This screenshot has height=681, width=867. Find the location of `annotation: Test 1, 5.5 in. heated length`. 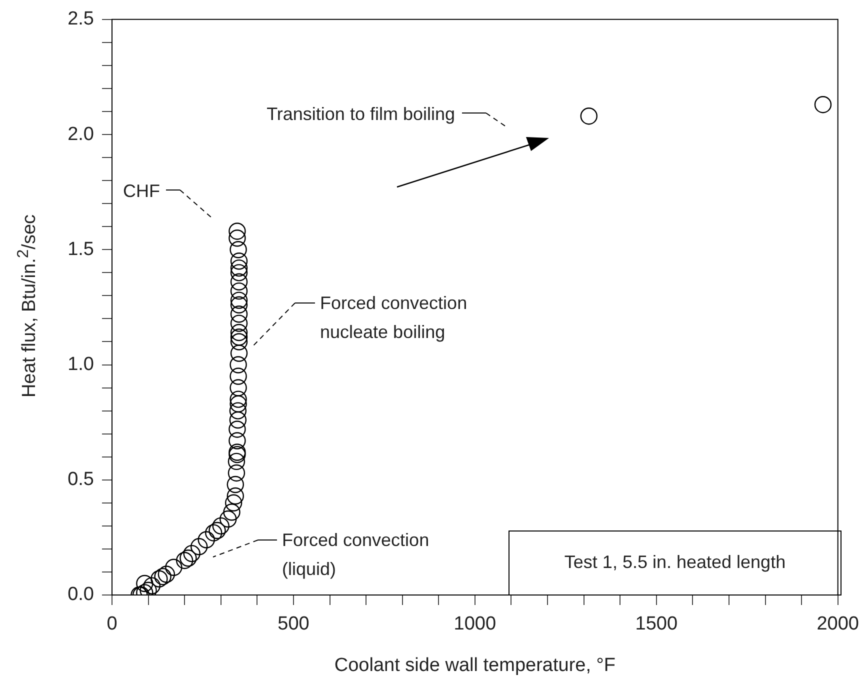

annotation: Test 1, 5.5 in. heated length is located at coordinates (675, 562).